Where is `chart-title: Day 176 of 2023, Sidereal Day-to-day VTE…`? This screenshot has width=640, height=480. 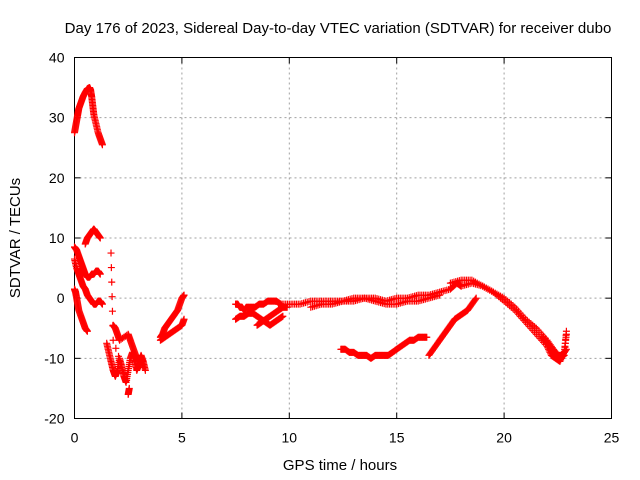 chart-title: Day 176 of 2023, Sidereal Day-to-day VTE… is located at coordinates (338, 28).